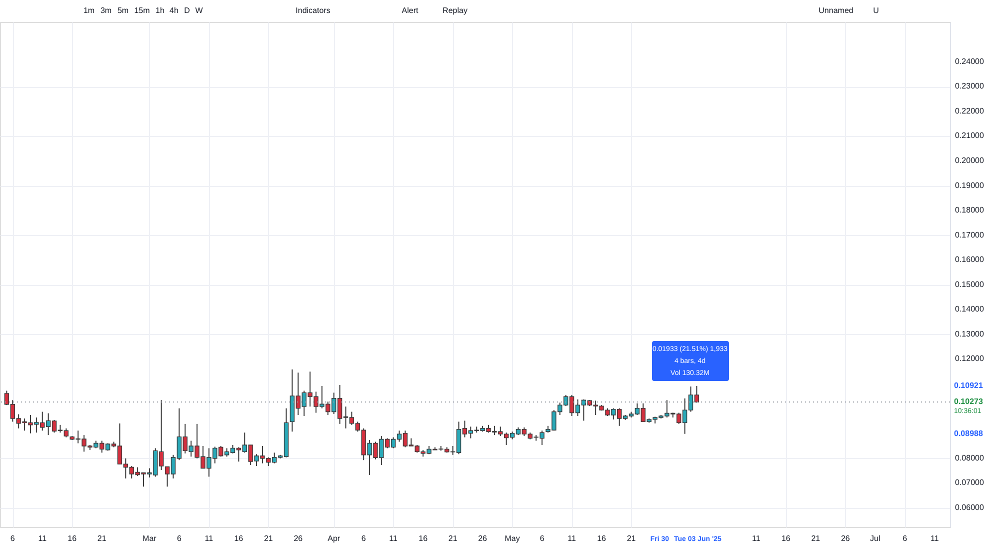 The width and height of the screenshot is (984, 550). Describe the element at coordinates (969, 483) in the screenshot. I see `y-tick-label: 0.07000` at that location.